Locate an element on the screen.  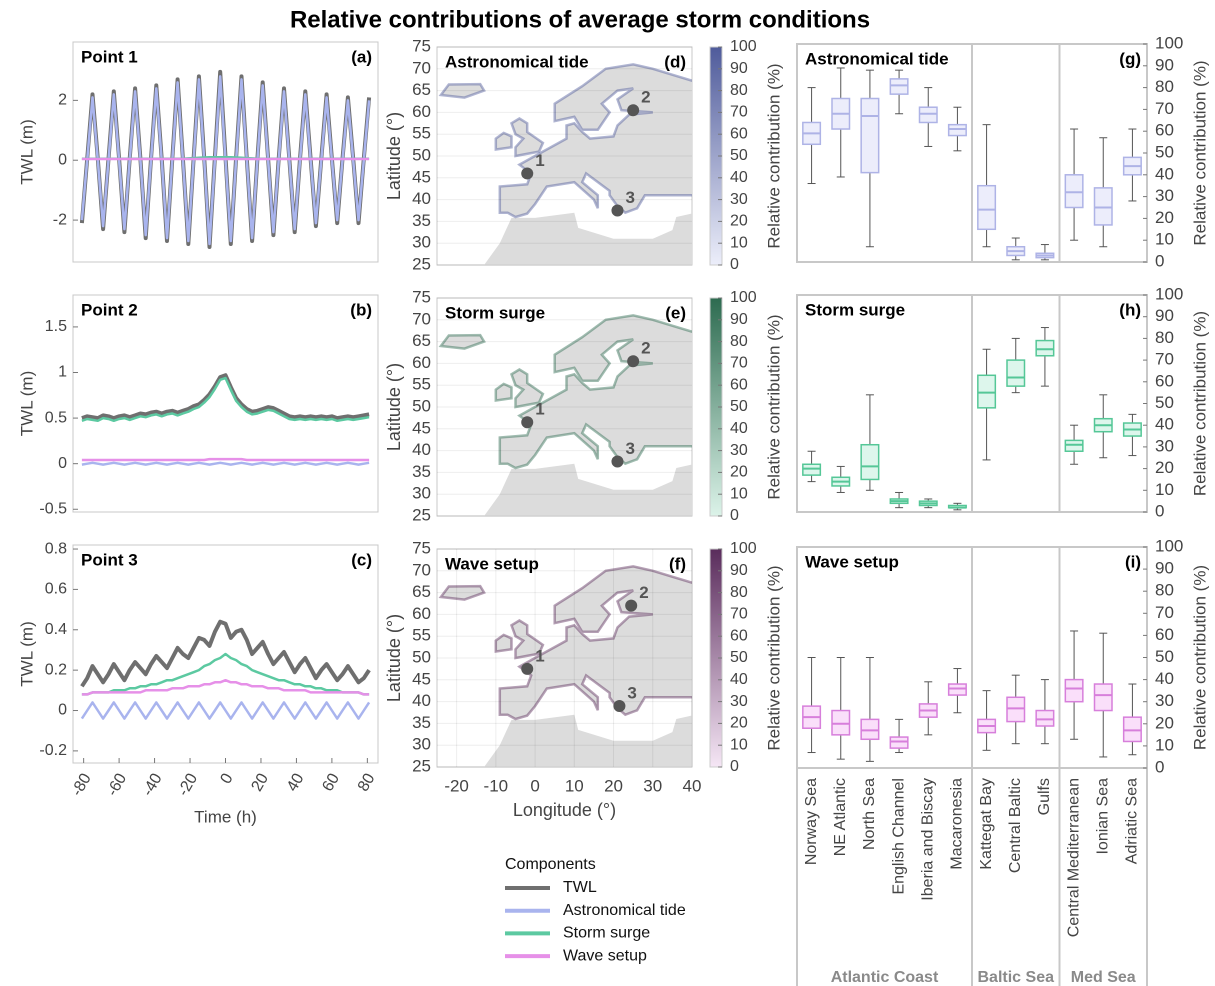
y-tick-label: 65 is located at coordinates (421, 89).